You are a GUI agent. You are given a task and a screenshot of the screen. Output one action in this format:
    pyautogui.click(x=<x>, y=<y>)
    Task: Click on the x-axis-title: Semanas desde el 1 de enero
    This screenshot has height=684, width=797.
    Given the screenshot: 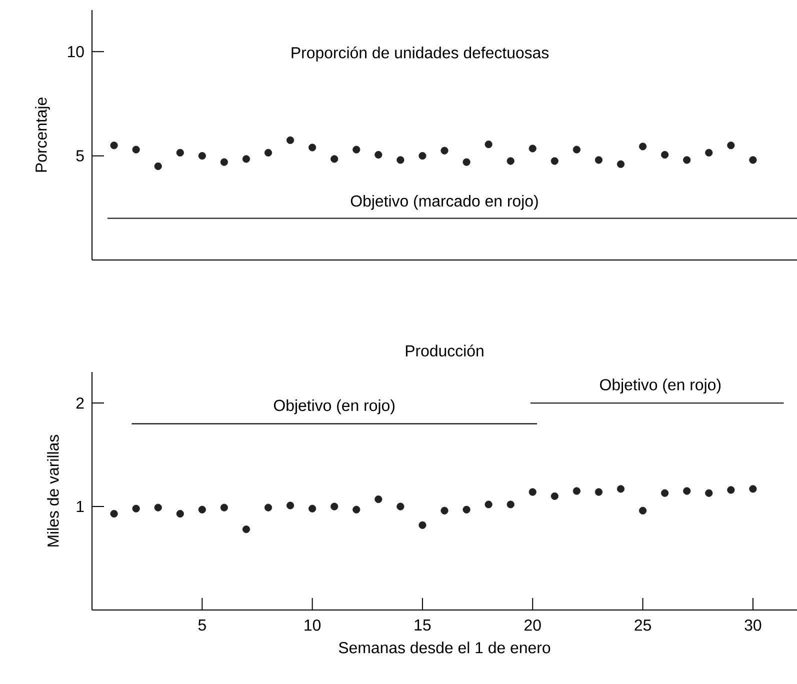 What is the action you would take?
    pyautogui.click(x=444, y=648)
    